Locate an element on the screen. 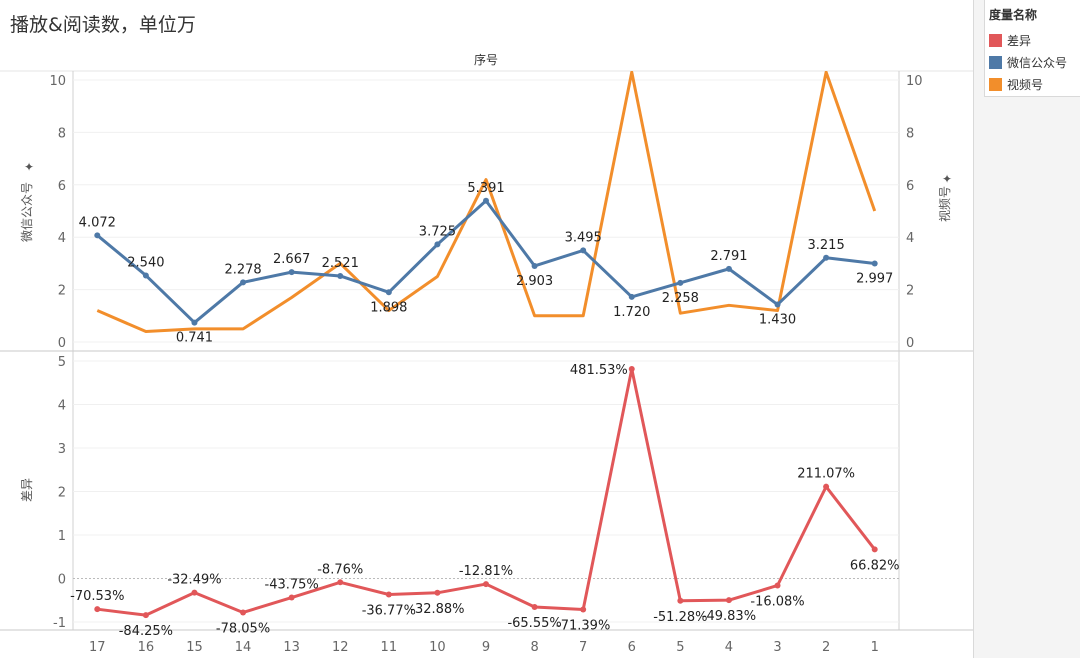 This screenshot has width=1080, height=658. x-tick-label: 15 is located at coordinates (194, 647).